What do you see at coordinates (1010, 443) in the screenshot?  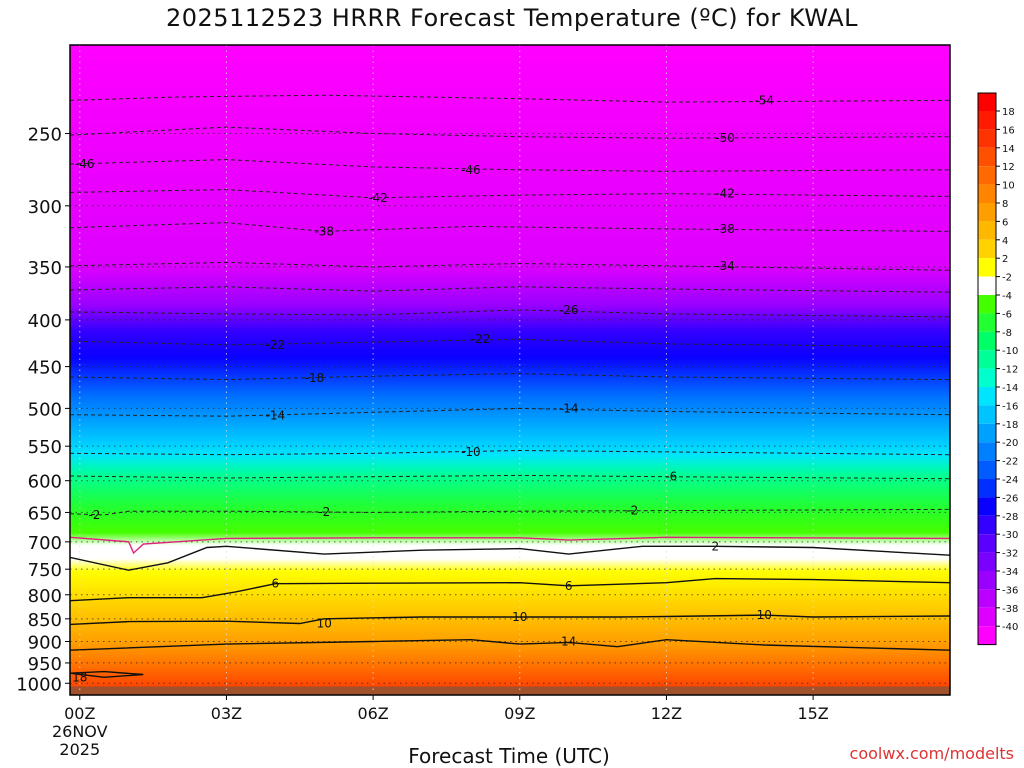 I see `colorbar-label: -20` at bounding box center [1010, 443].